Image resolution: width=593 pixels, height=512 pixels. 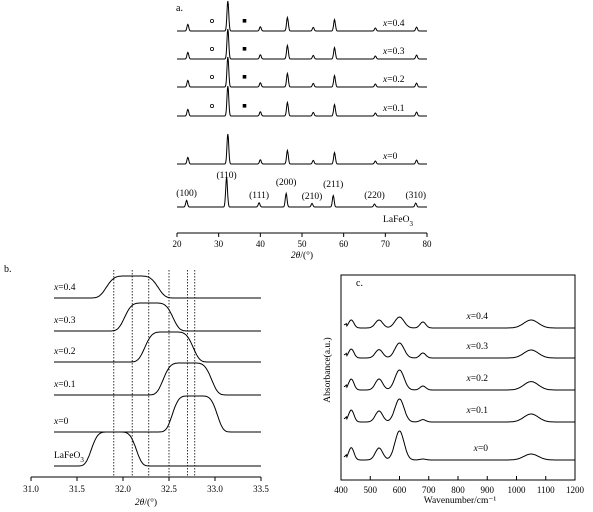 What do you see at coordinates (429, 490) in the screenshot?
I see `panel-c-xtick-label: 700` at bounding box center [429, 490].